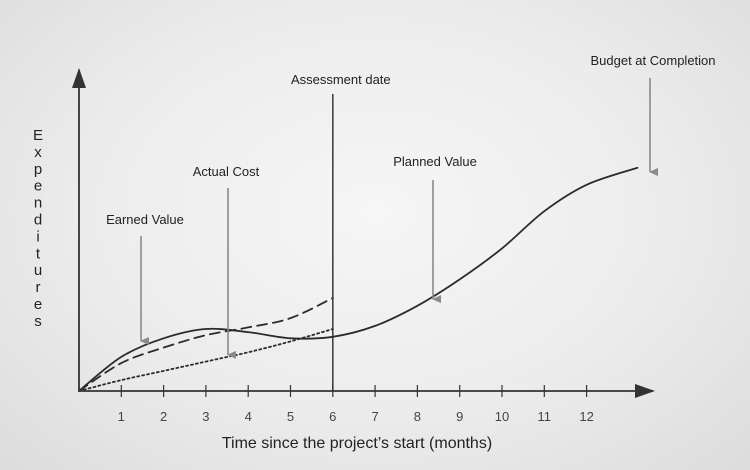 The image size is (750, 470). I want to click on x-tick-label: 10, so click(502, 416).